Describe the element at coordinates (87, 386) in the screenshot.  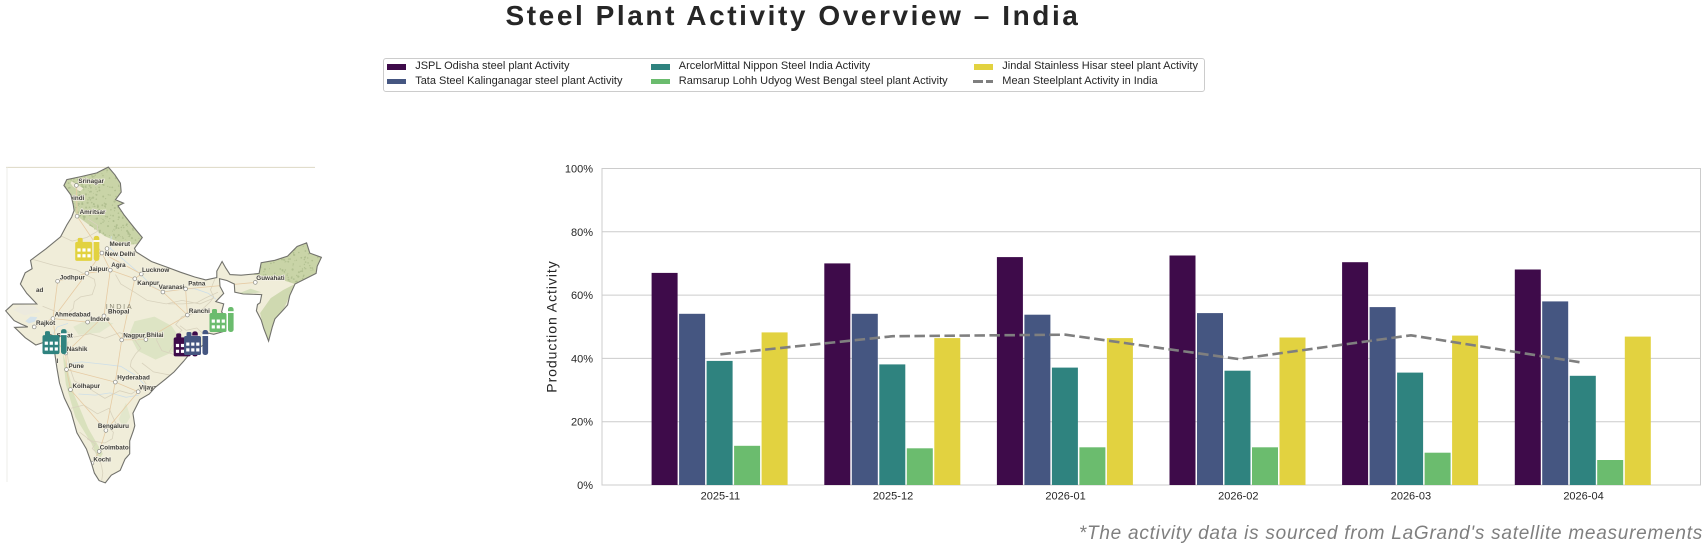
I see `svg-text: Kolhapur` at that location.